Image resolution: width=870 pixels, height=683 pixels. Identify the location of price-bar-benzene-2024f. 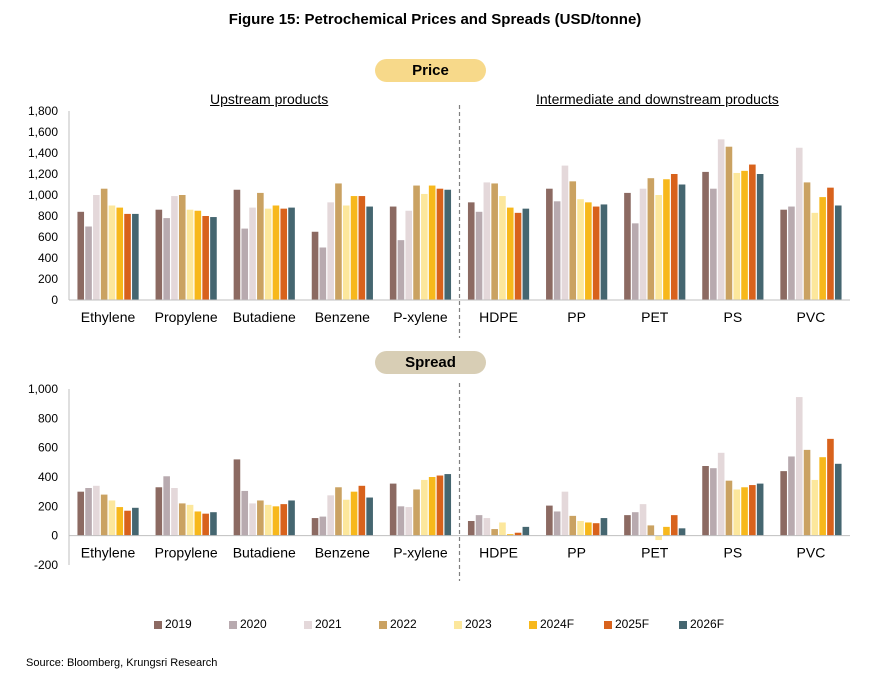
(354, 248).